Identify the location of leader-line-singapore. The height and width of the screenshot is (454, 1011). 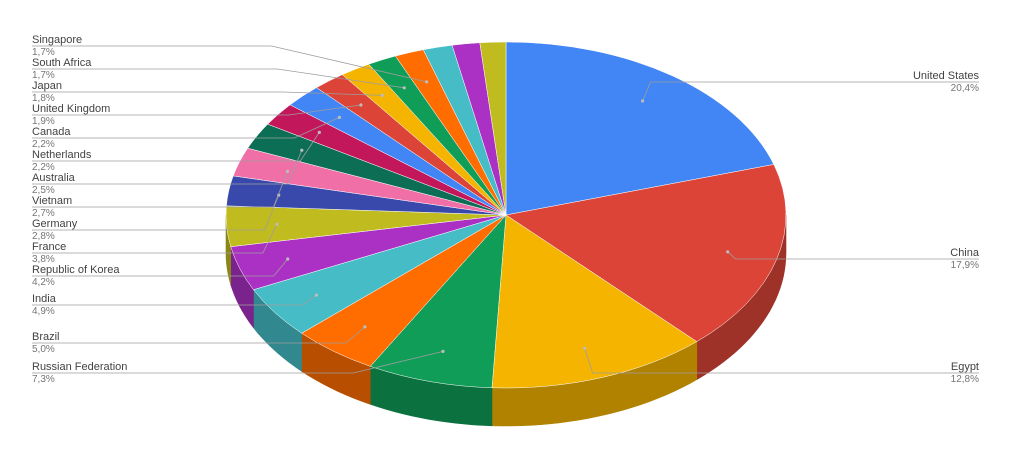
(229, 64).